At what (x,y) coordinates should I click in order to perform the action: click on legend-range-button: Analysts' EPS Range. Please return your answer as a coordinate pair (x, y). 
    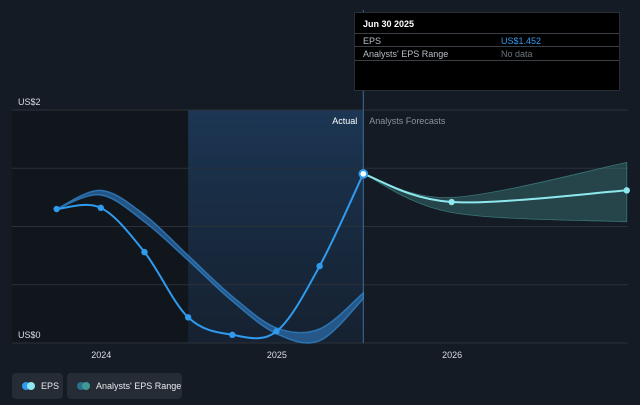
    Looking at the image, I should click on (124, 386).